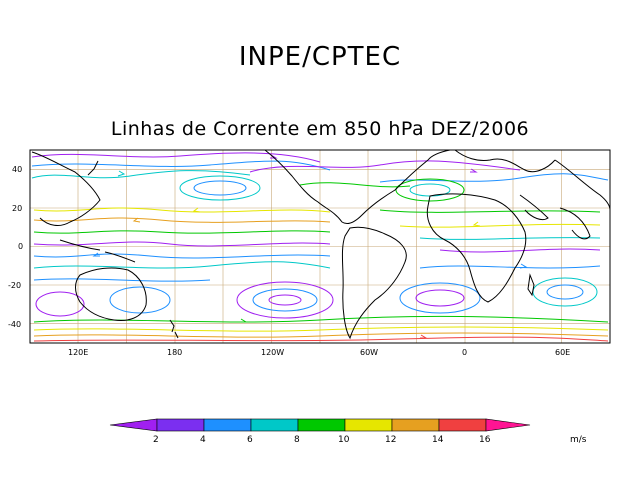 This screenshot has height=498, width=640. Describe the element at coordinates (133, 425) in the screenshot. I see `colorbar-left-arrow` at that location.